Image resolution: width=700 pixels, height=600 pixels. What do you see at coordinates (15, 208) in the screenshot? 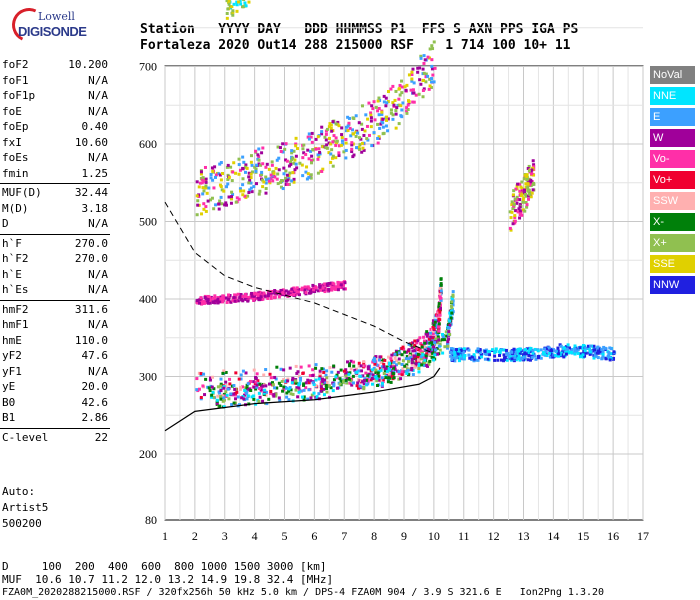
I see `param-label: M(D)` at bounding box center [15, 208].